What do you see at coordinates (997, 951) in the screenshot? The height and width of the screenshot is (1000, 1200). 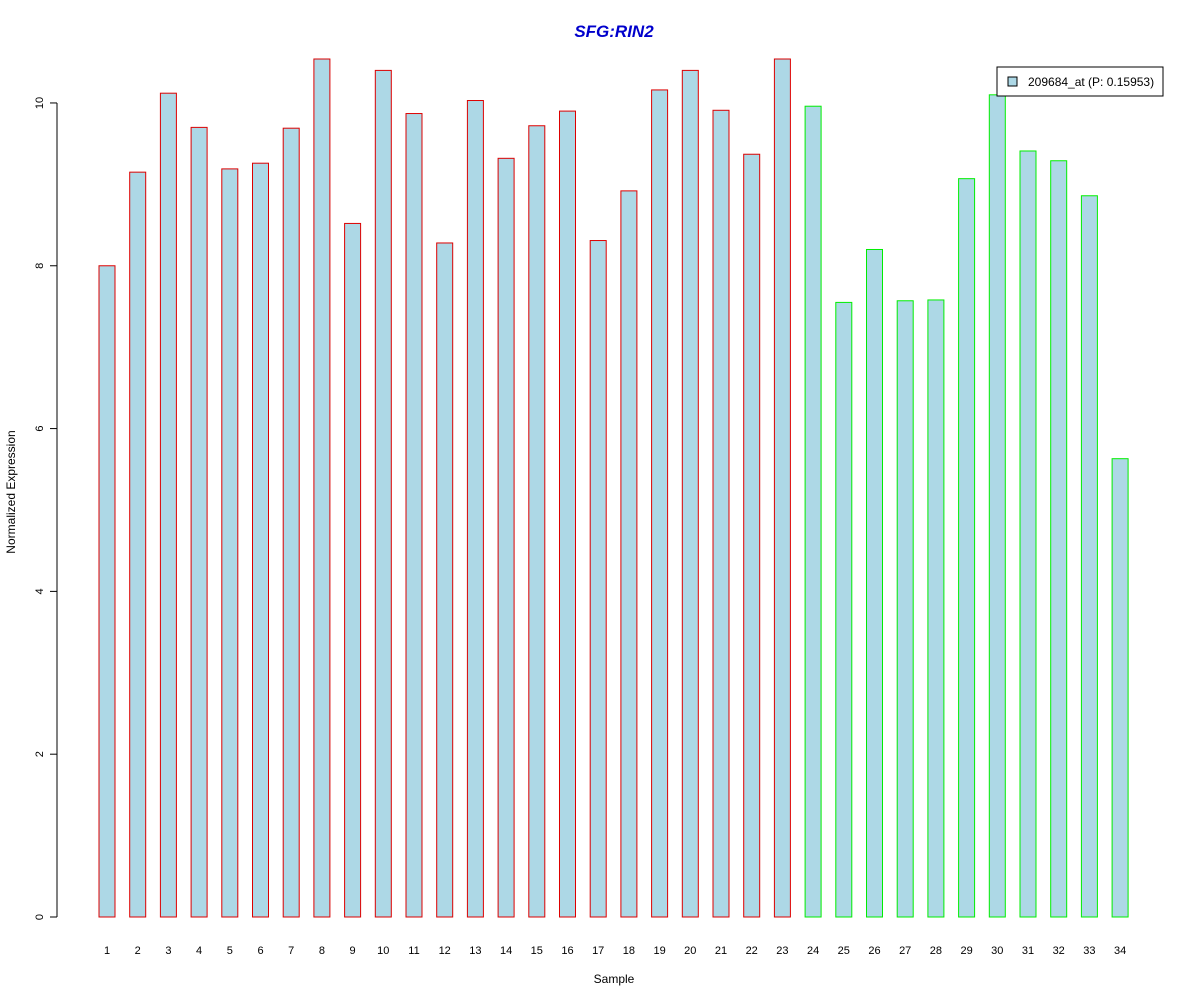 I see `x-tick-label: 30` at bounding box center [997, 951].